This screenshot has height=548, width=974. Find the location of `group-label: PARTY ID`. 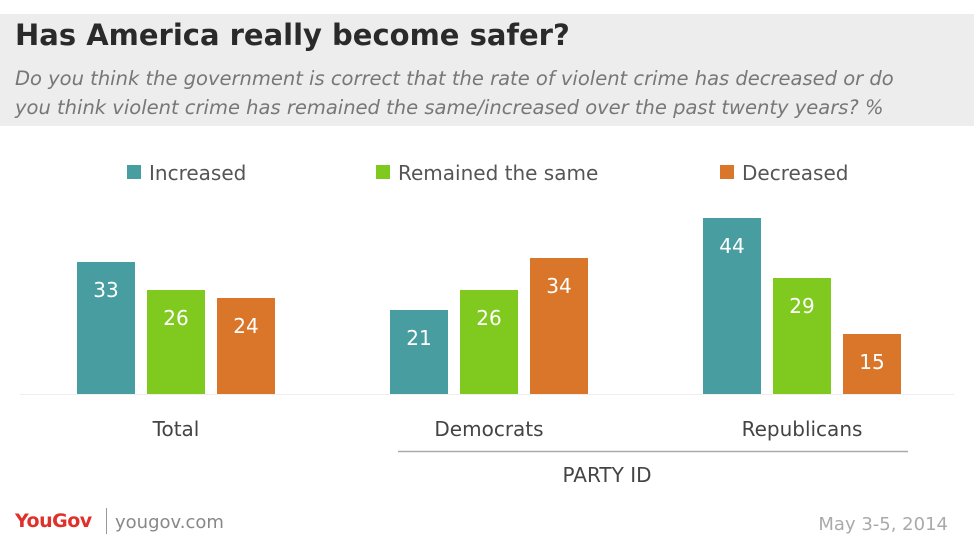

group-label: PARTY ID is located at coordinates (607, 475).